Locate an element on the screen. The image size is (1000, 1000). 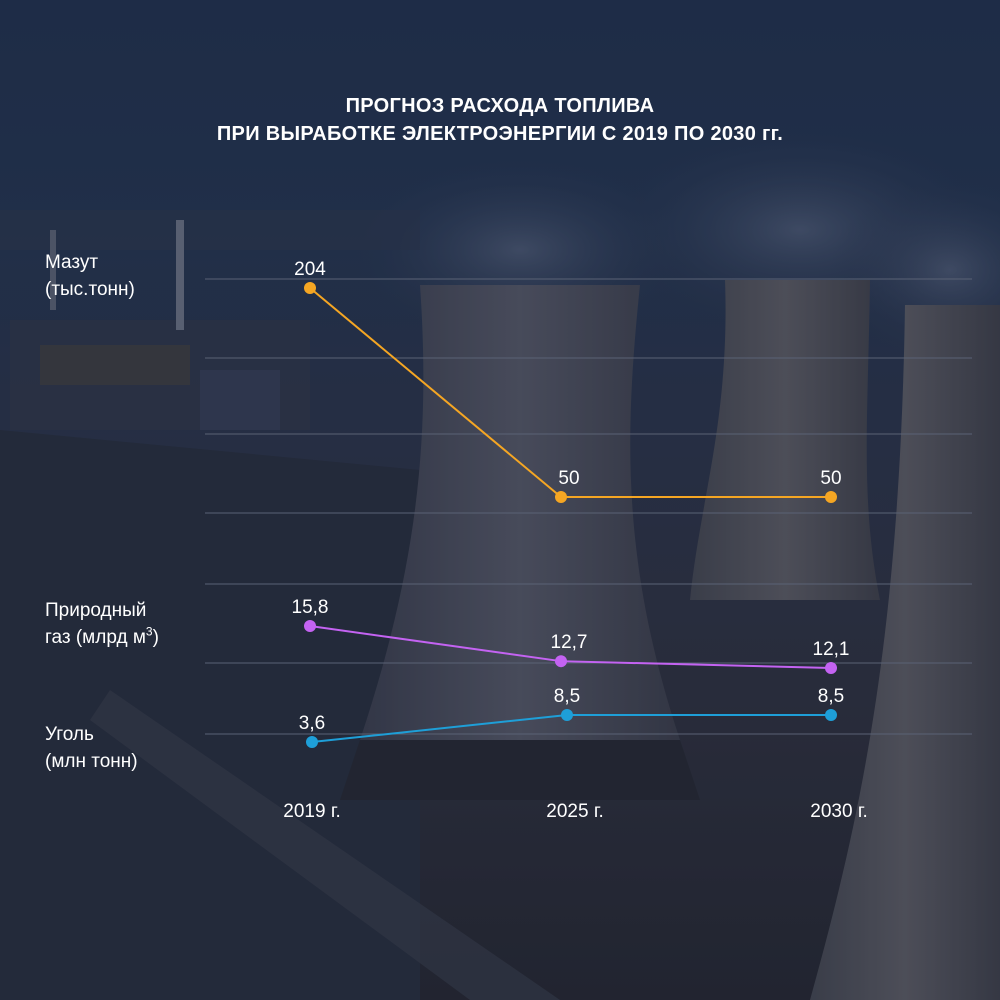
row-label-gas-line2: газ (млрд м3) is located at coordinates (102, 637).